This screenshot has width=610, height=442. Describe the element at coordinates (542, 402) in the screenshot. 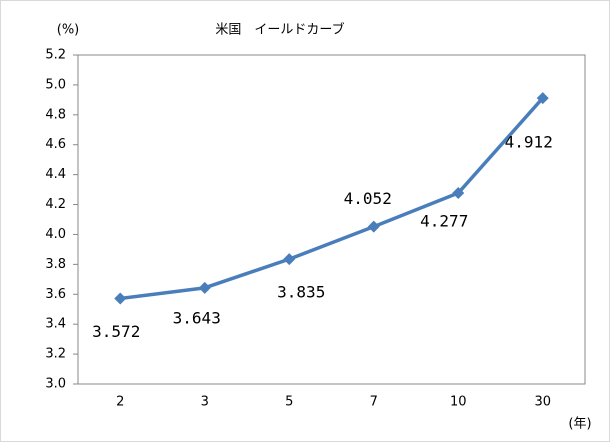

I see `x-tick-label: 30` at that location.